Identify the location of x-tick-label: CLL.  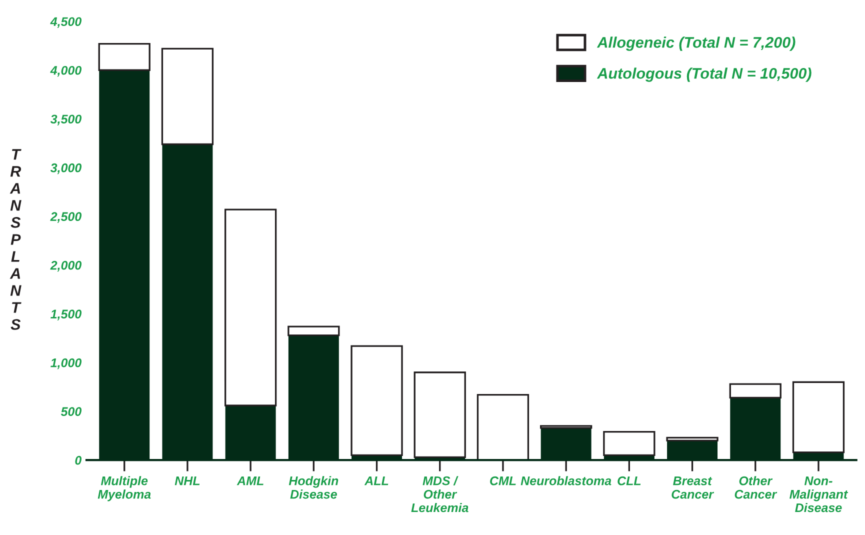
(629, 481).